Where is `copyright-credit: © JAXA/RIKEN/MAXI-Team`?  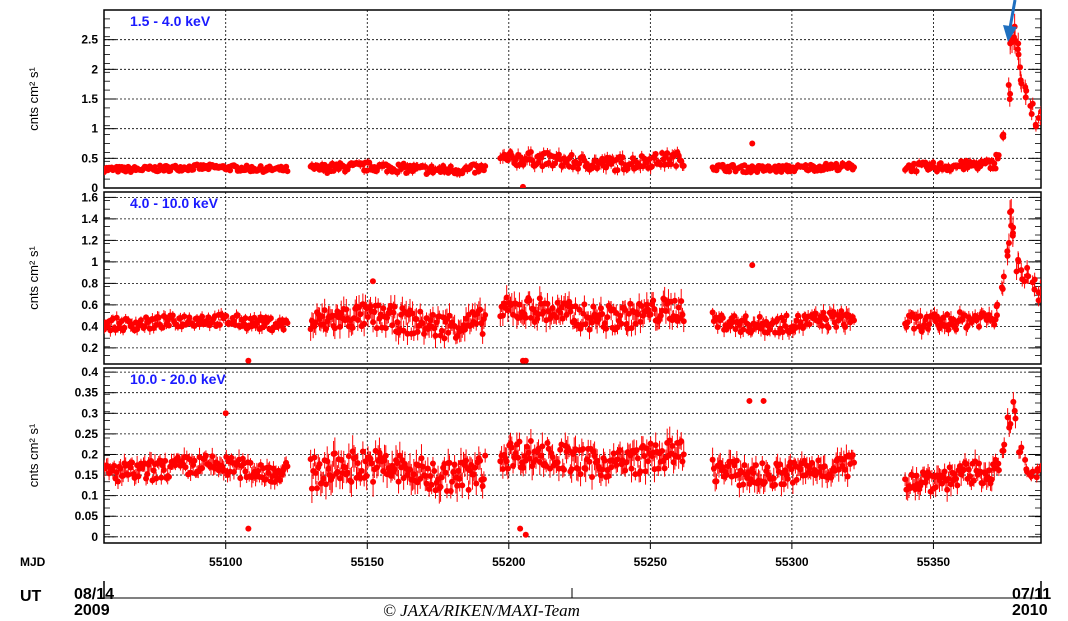
copyright-credit: © JAXA/RIKEN/MAXI-Team is located at coordinates (481, 610).